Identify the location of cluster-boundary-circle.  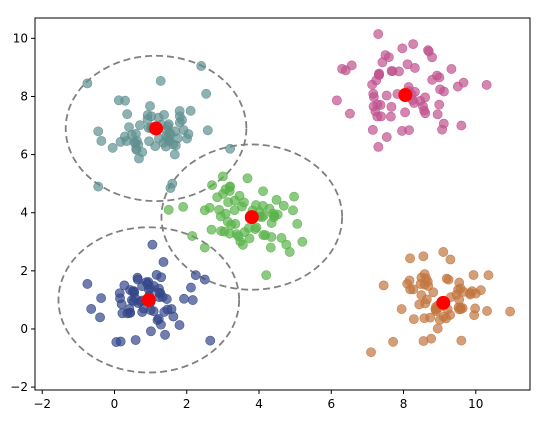
(252, 217).